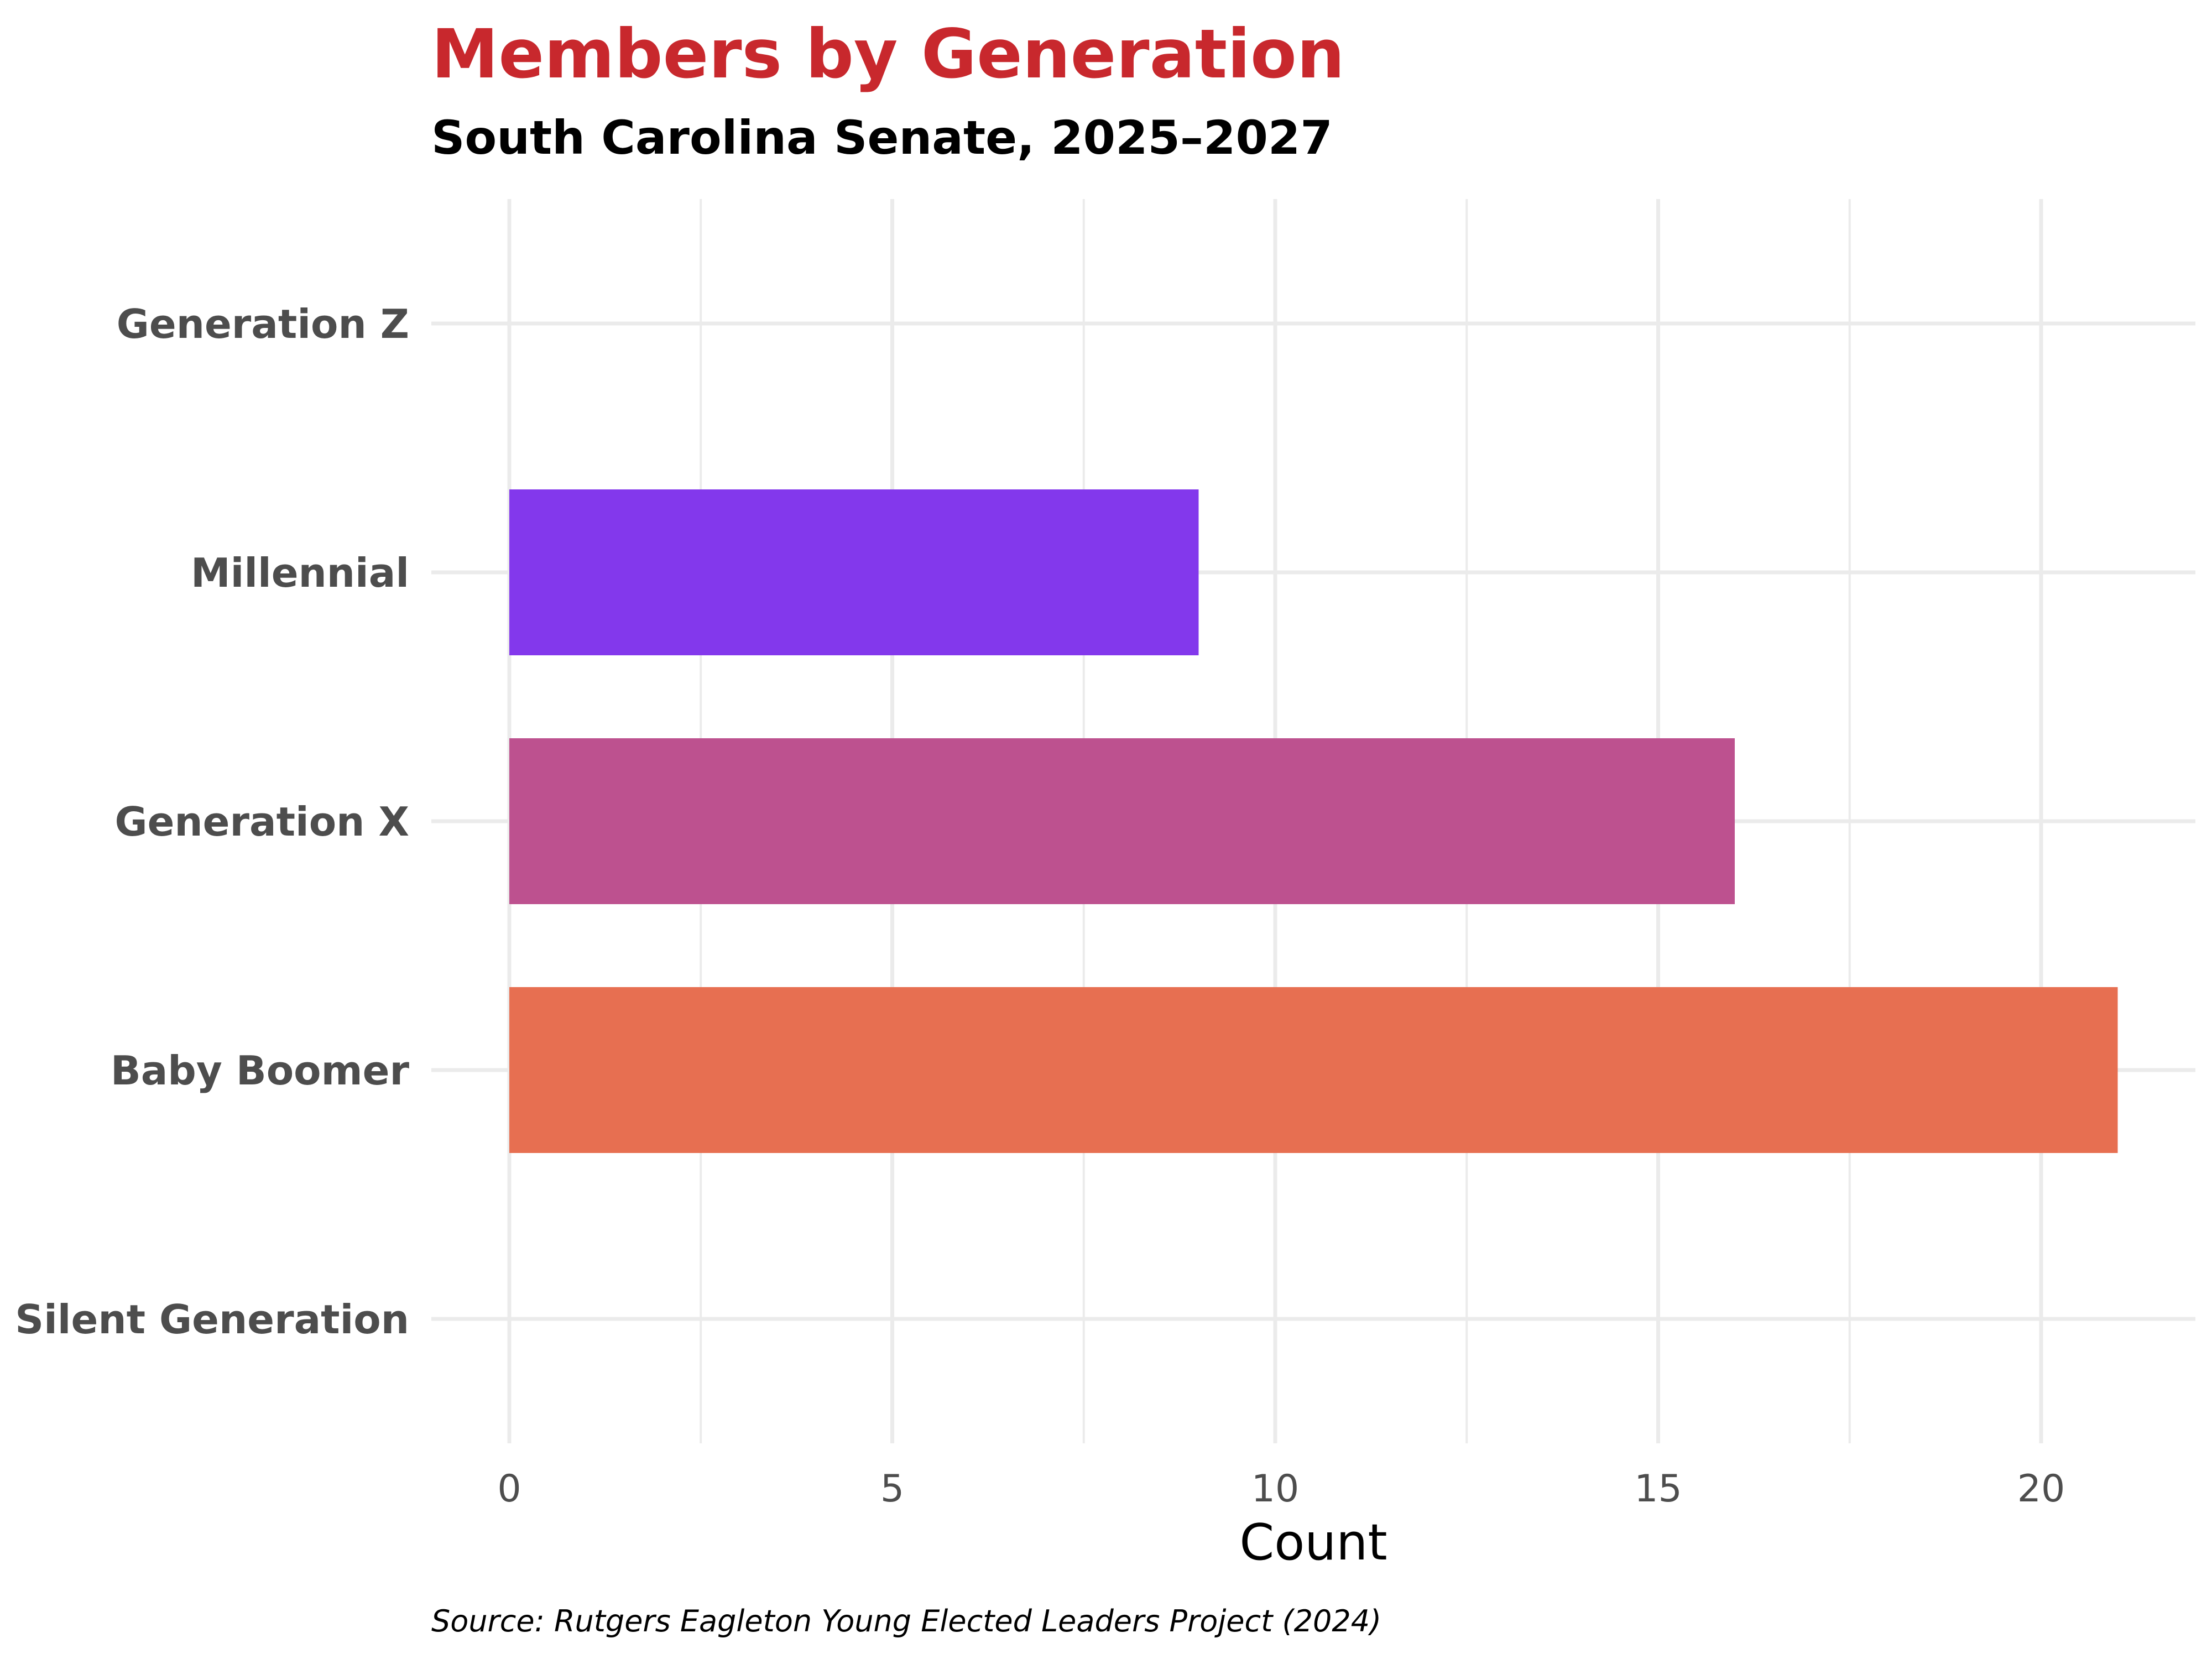 The height and width of the screenshot is (1659, 2212). What do you see at coordinates (2041, 1489) in the screenshot?
I see `x-tick-label: 20` at bounding box center [2041, 1489].